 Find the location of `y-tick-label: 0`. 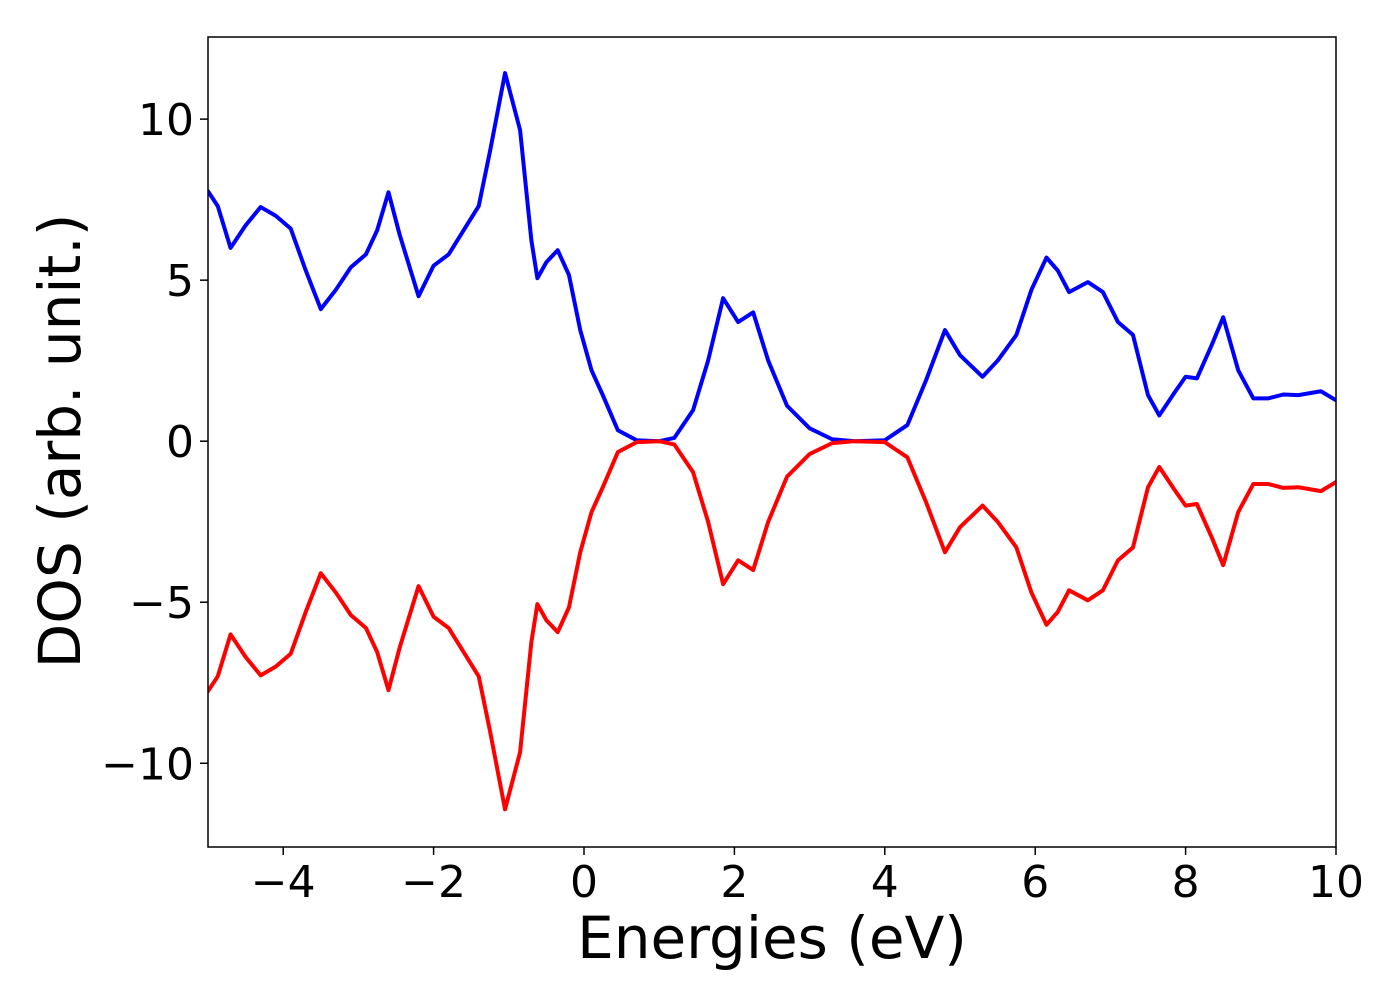

y-tick-label: 0 is located at coordinates (180, 442).